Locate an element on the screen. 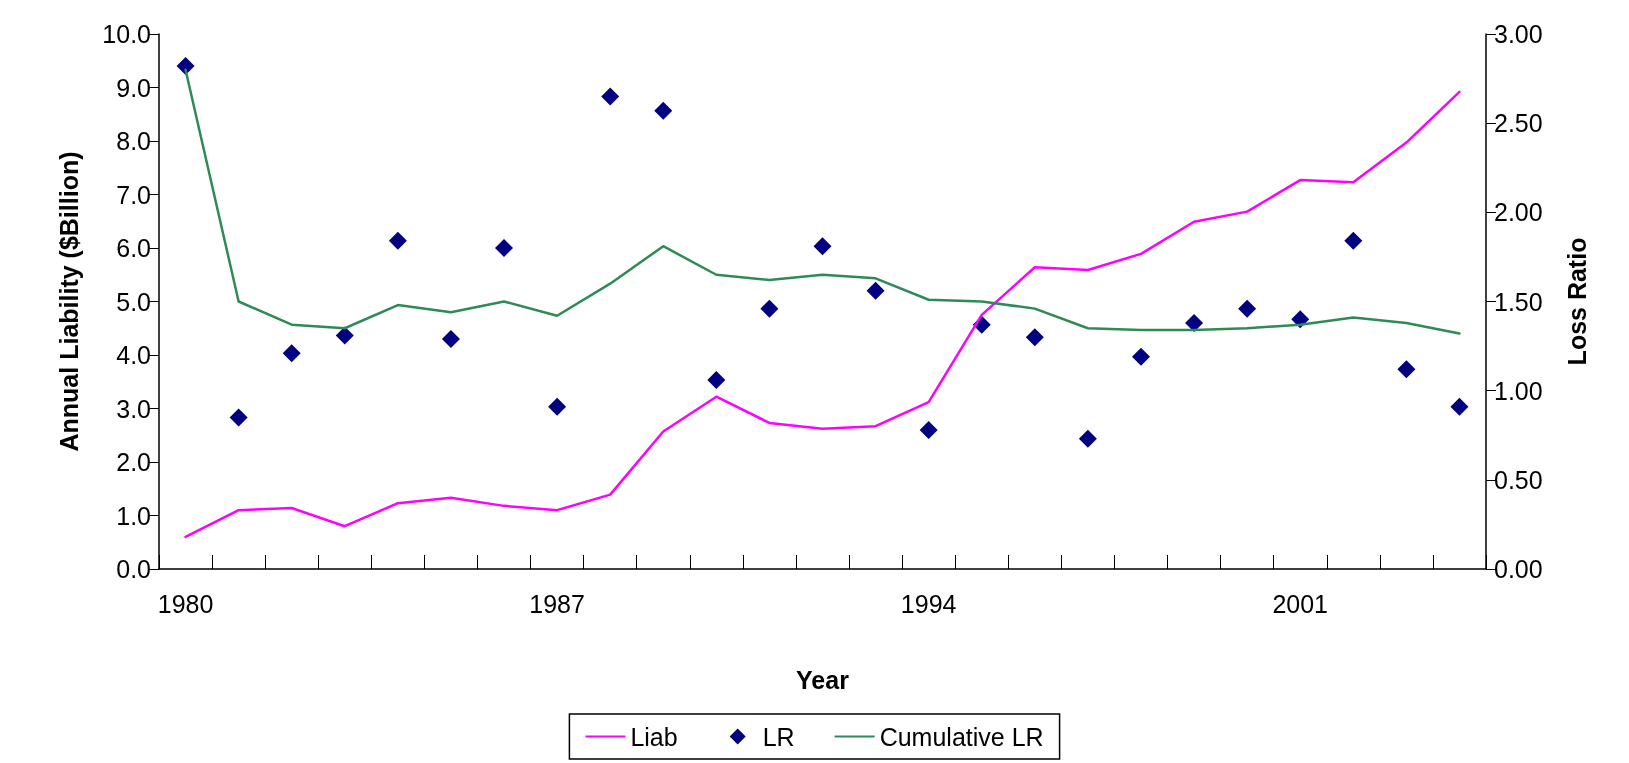  y2-tick-label: 1.00 is located at coordinates (1518, 390).